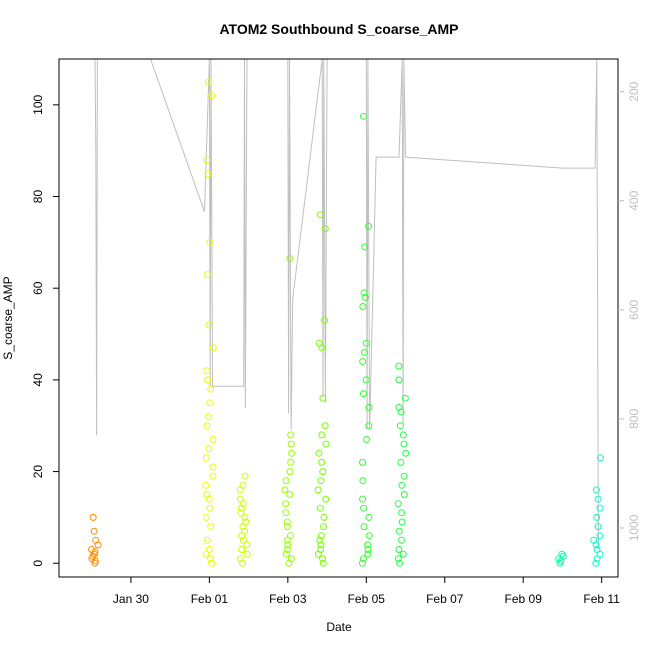  I want to click on x-tick-label: Feb 11, so click(601, 599).